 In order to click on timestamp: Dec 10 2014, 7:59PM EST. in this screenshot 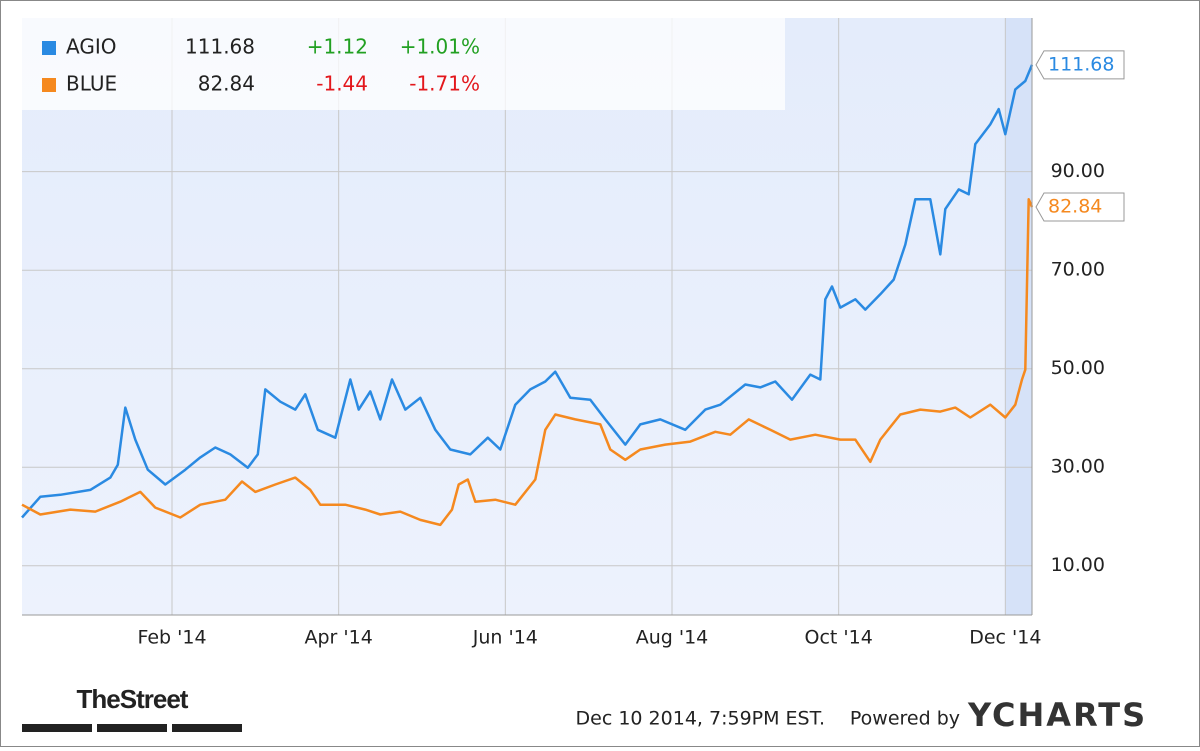, I will do `click(700, 719)`.